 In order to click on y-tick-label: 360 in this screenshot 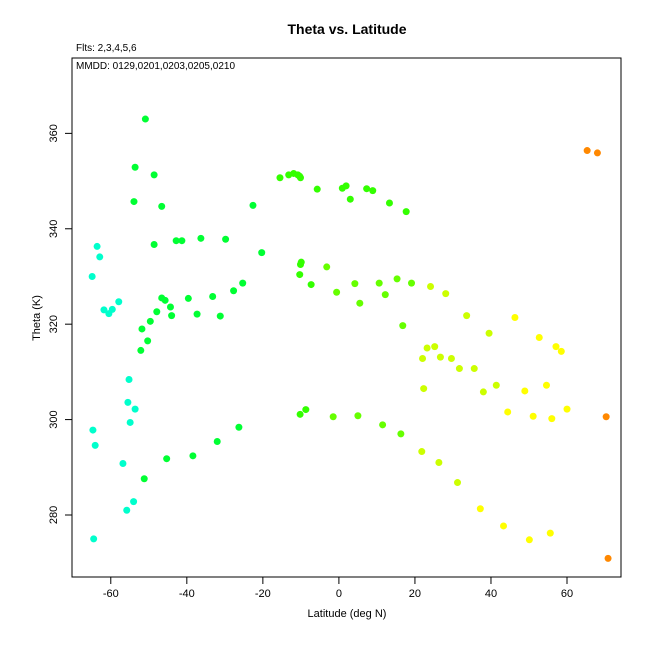, I will do `click(54, 133)`.